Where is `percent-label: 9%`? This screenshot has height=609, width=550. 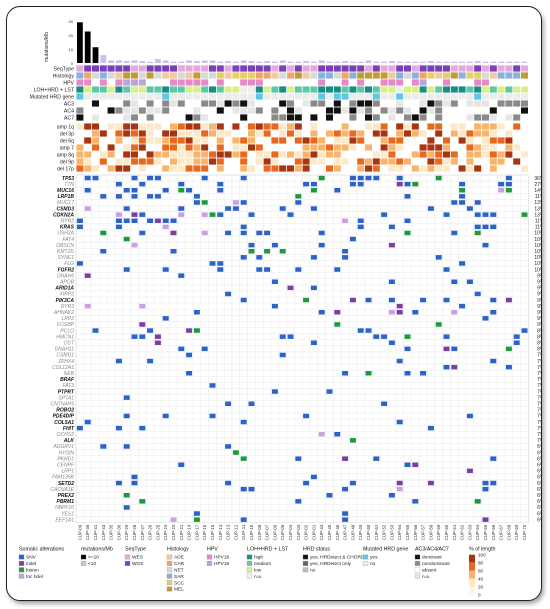 percent-label: 9% is located at coordinates (539, 283).